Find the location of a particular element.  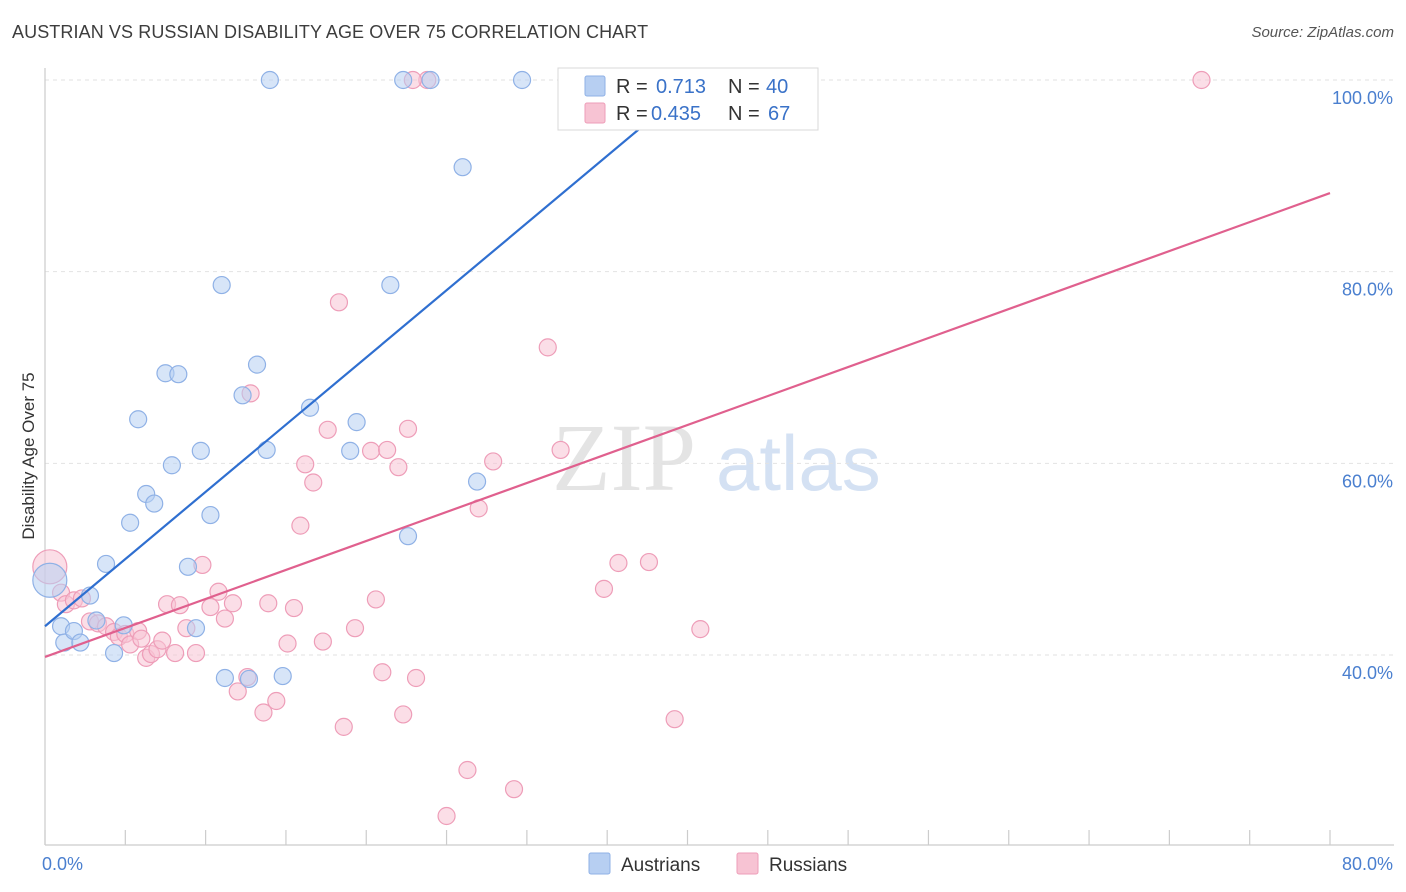

legend-russians-label: Russians is located at coordinates (808, 865).